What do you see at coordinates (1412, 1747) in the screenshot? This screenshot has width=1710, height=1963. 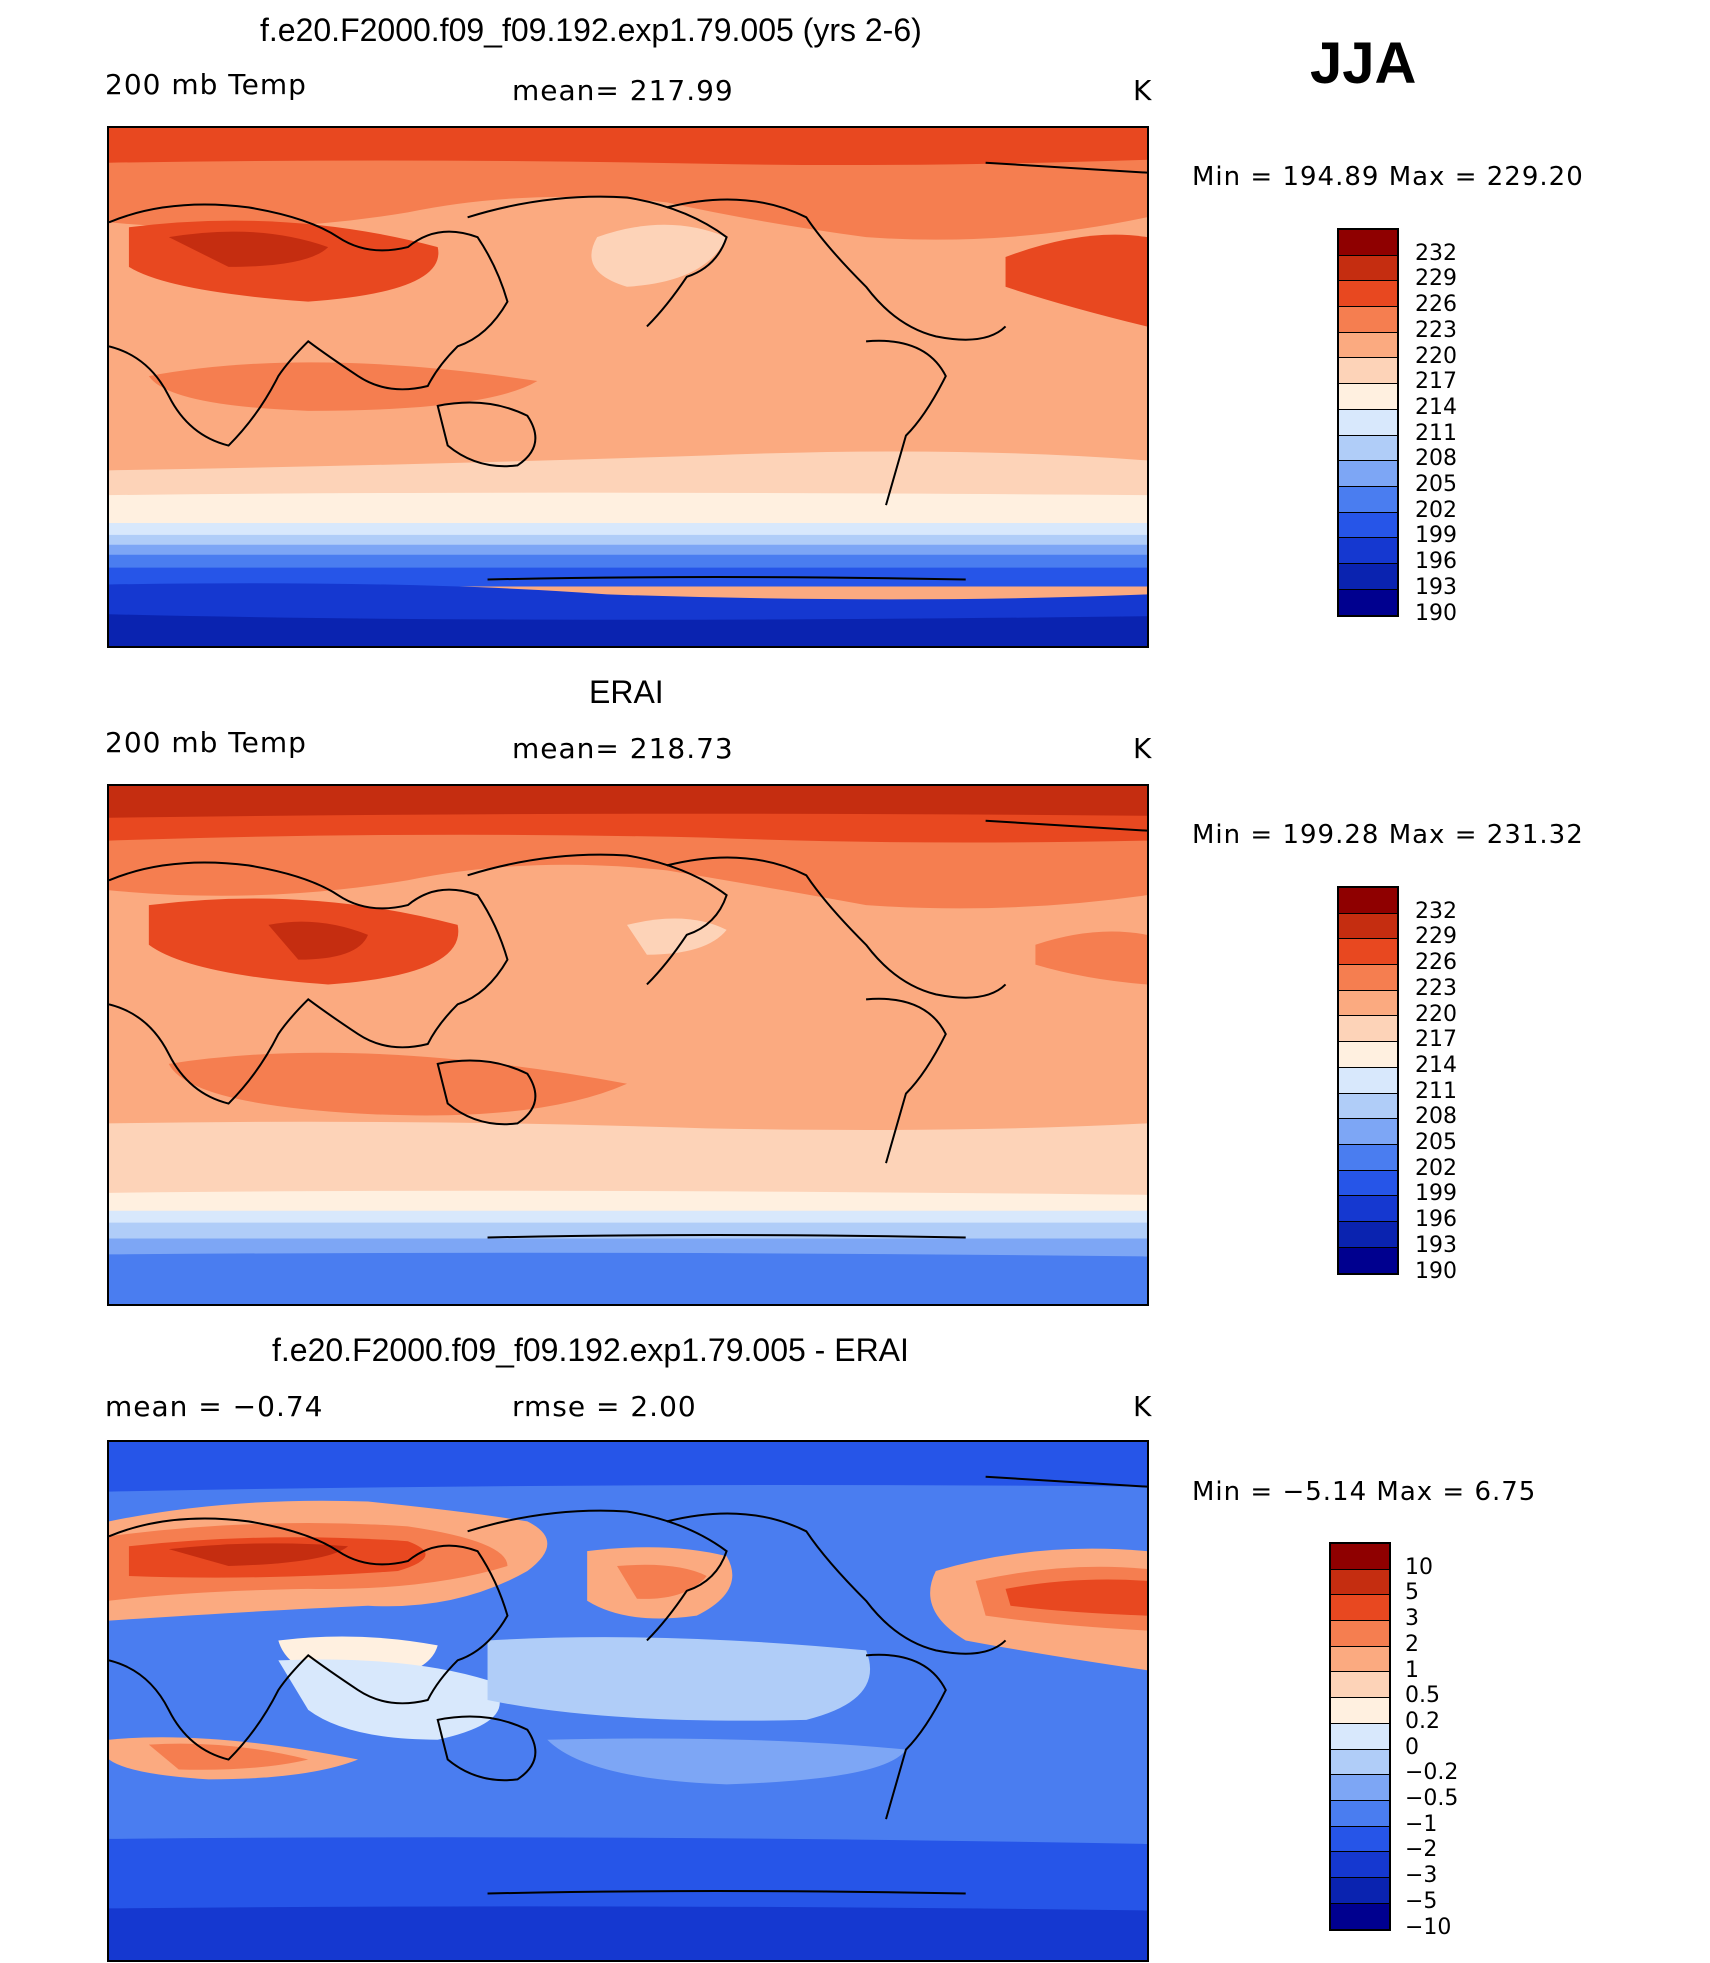 I see `colorbar-tick-label: 0` at bounding box center [1412, 1747].